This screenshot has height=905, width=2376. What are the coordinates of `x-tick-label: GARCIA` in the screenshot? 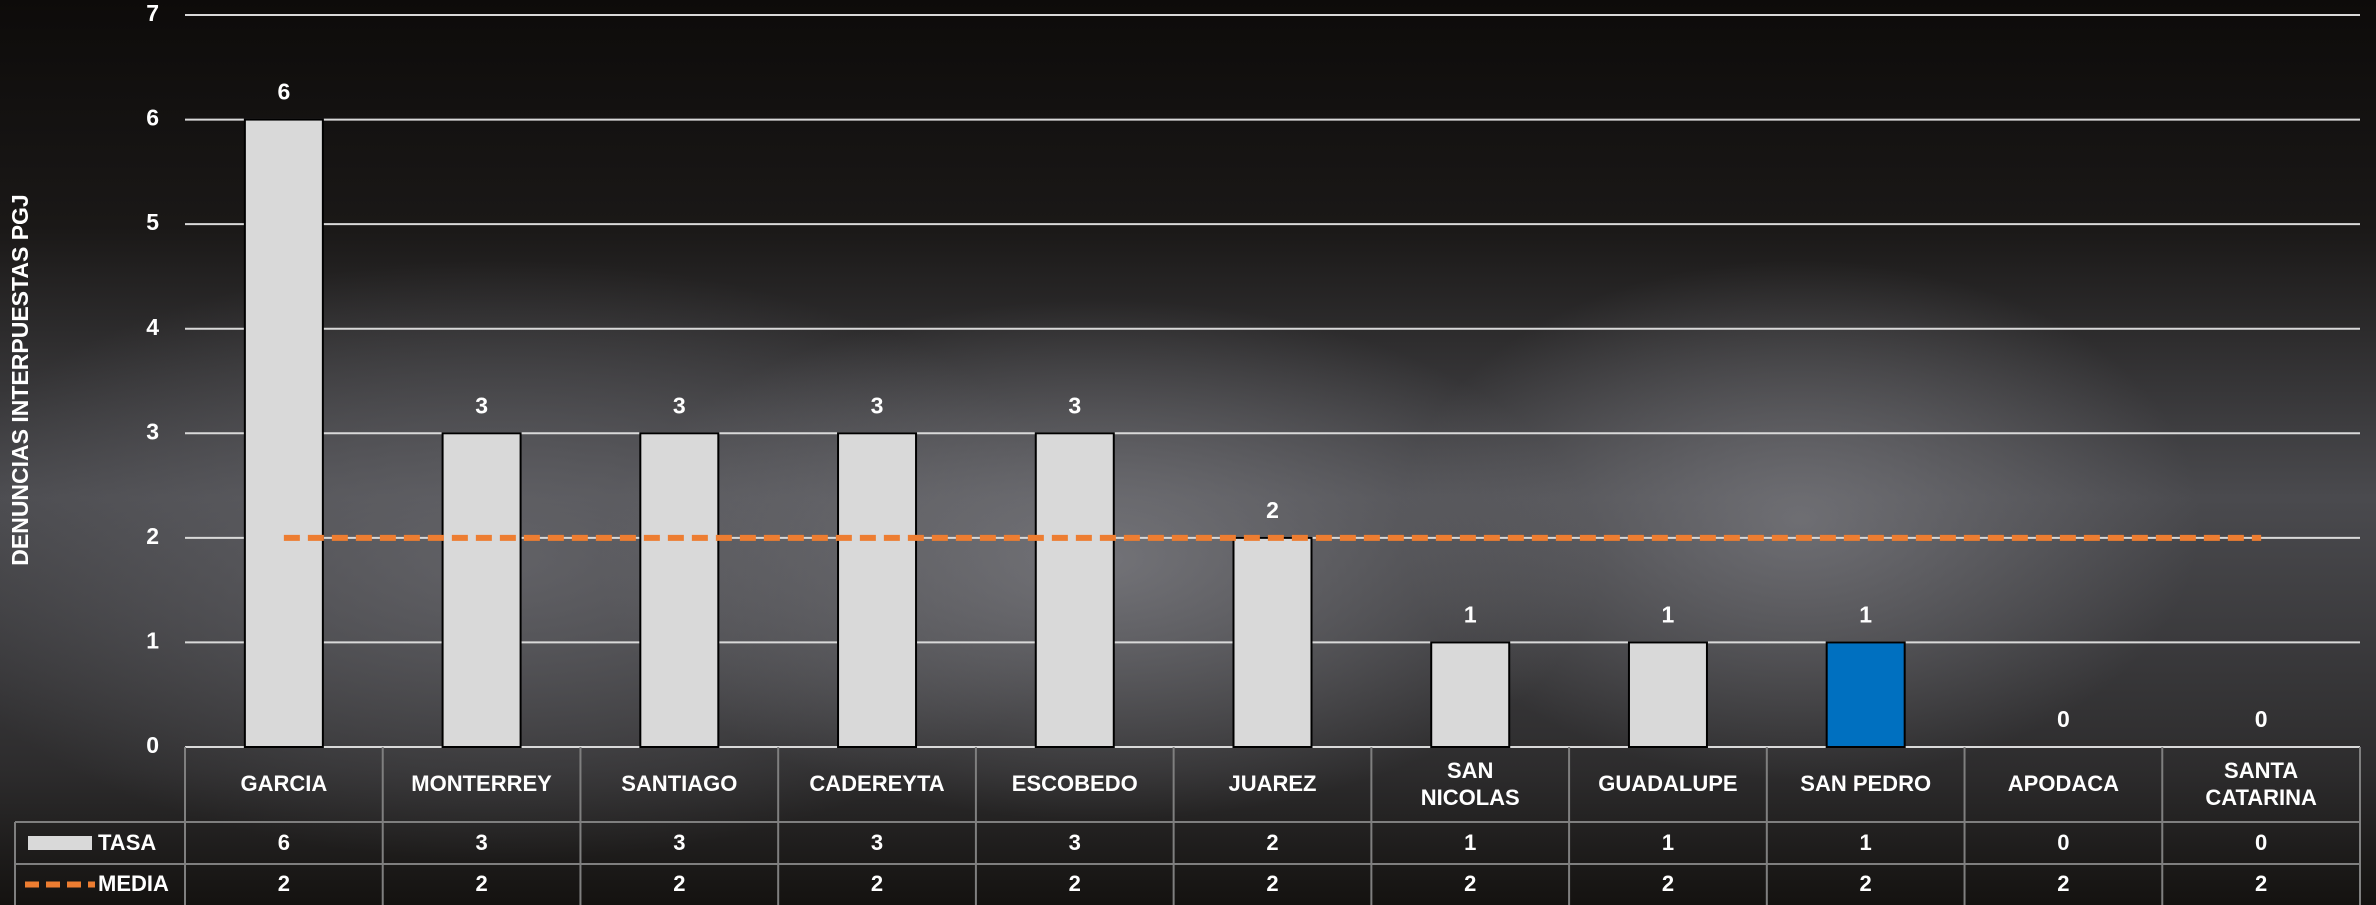 It's located at (284, 784).